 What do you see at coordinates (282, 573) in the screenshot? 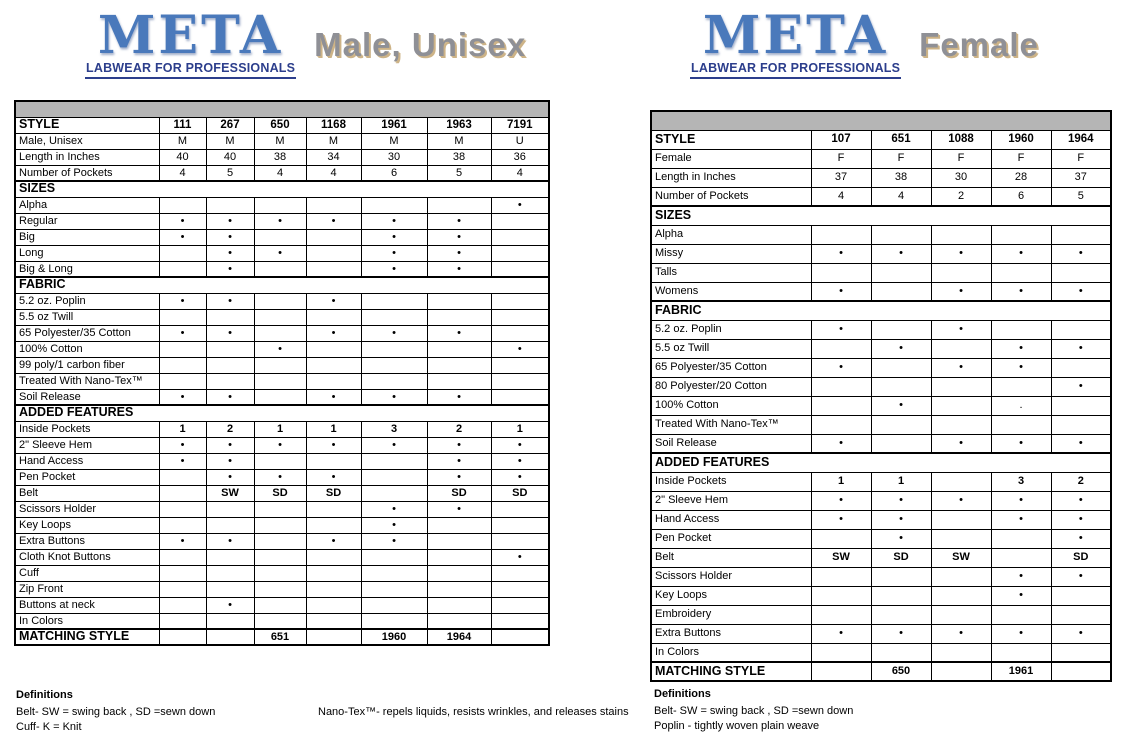
I see `table-row: Cuff` at bounding box center [282, 573].